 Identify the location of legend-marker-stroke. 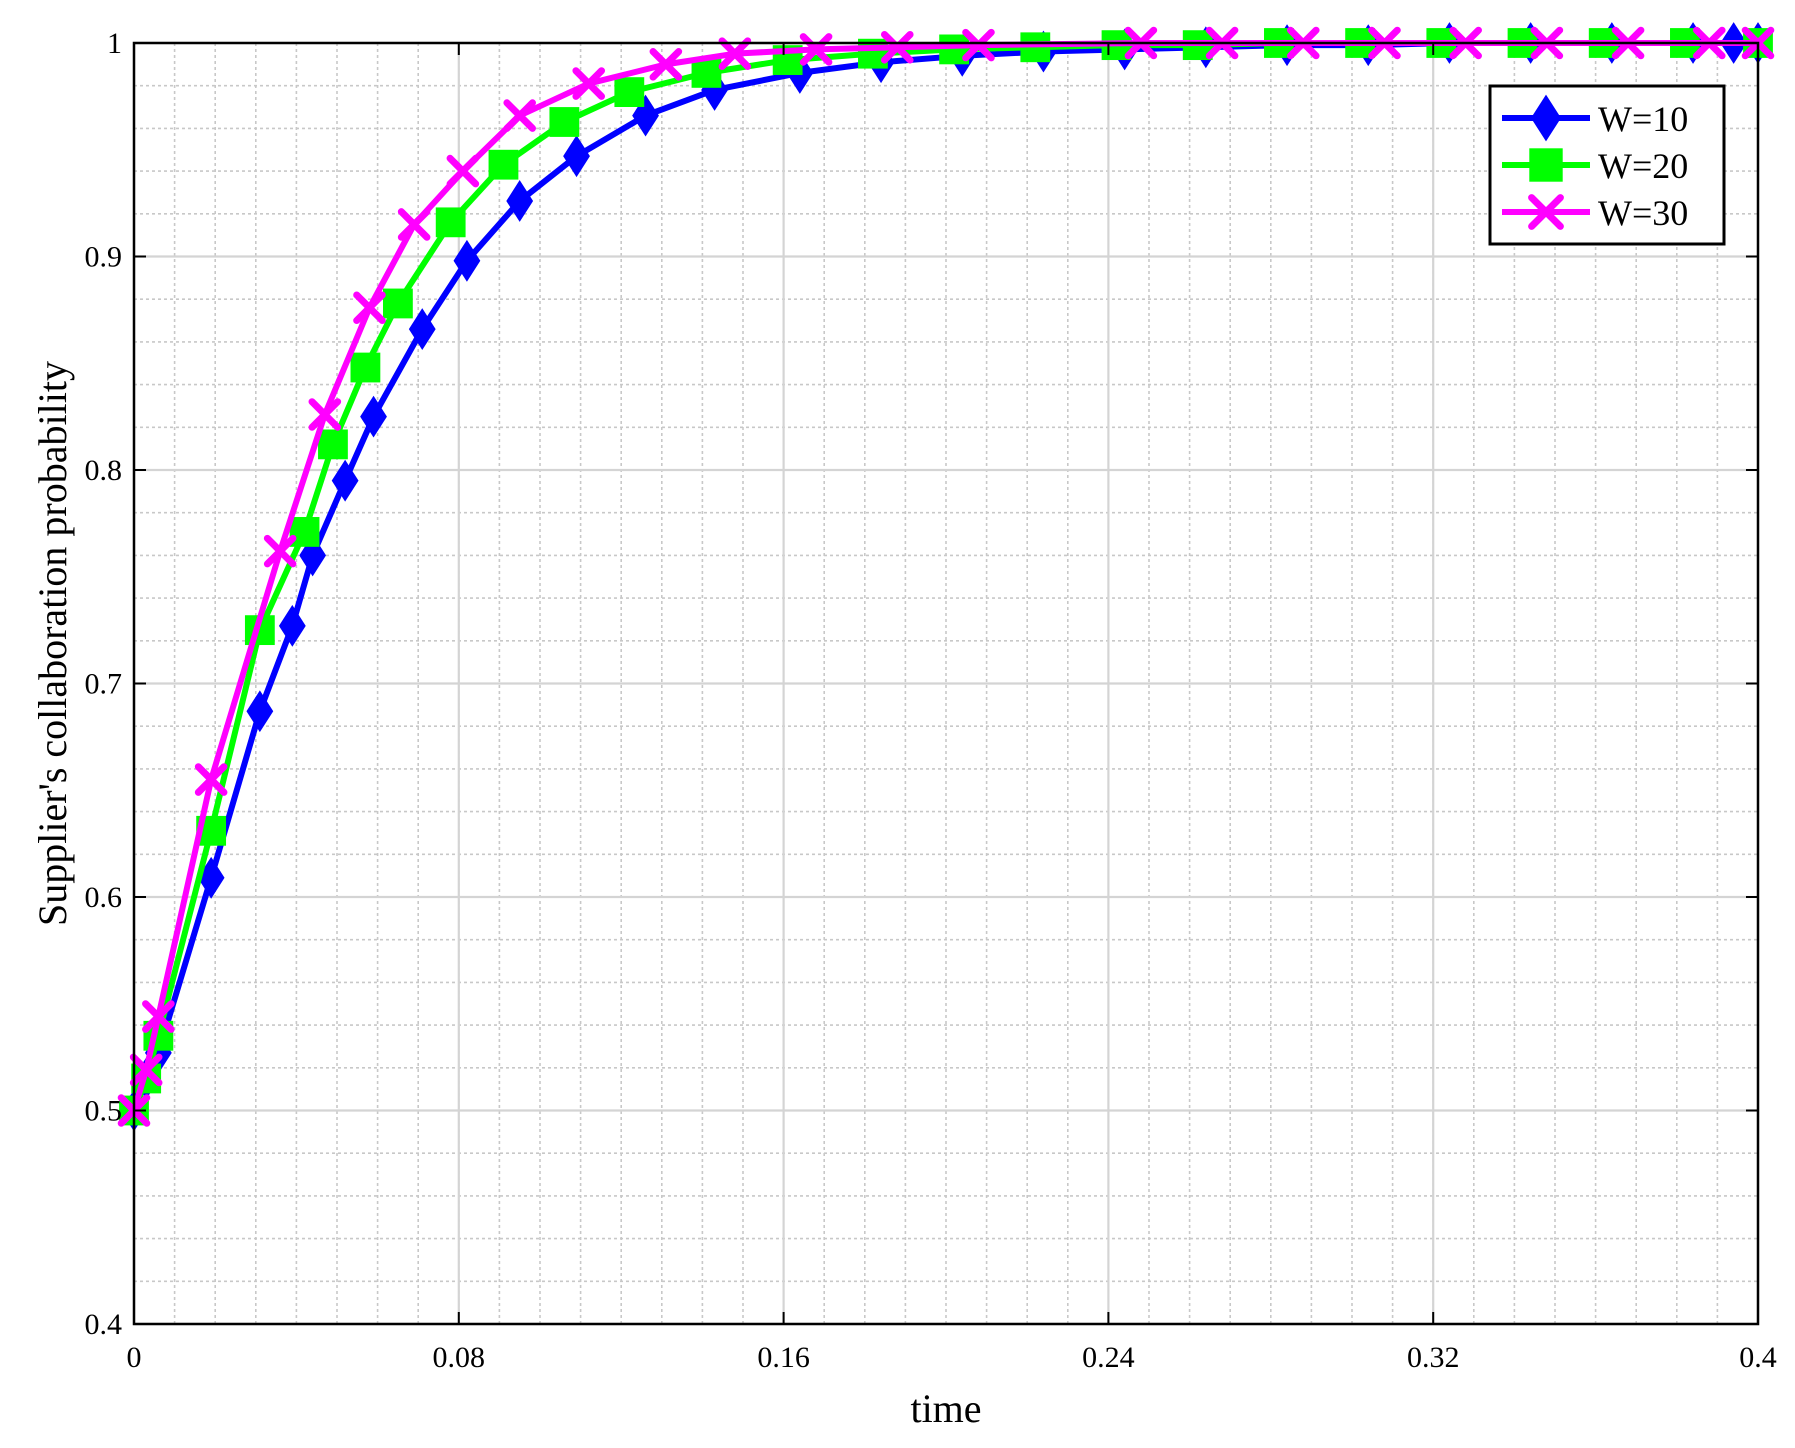
(1546, 212).